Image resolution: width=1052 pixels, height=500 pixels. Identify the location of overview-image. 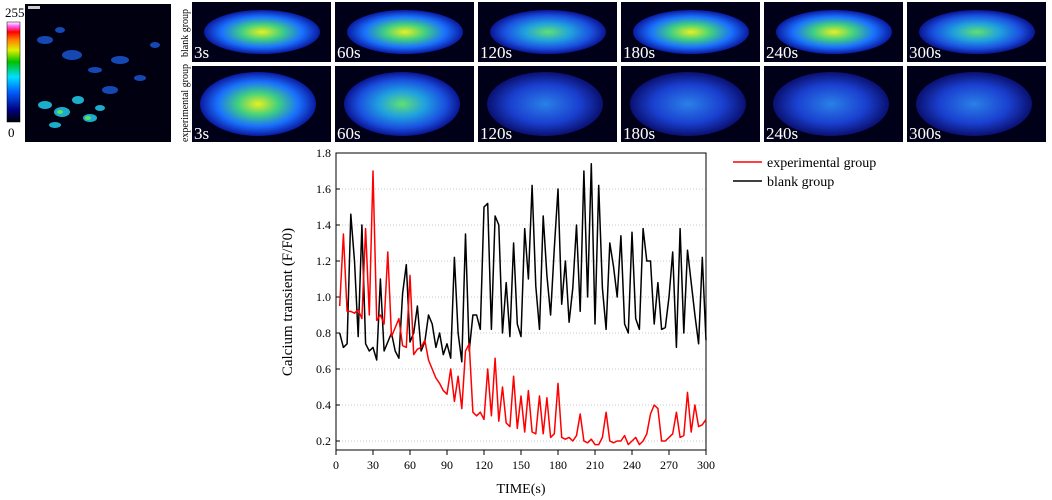
(98, 73).